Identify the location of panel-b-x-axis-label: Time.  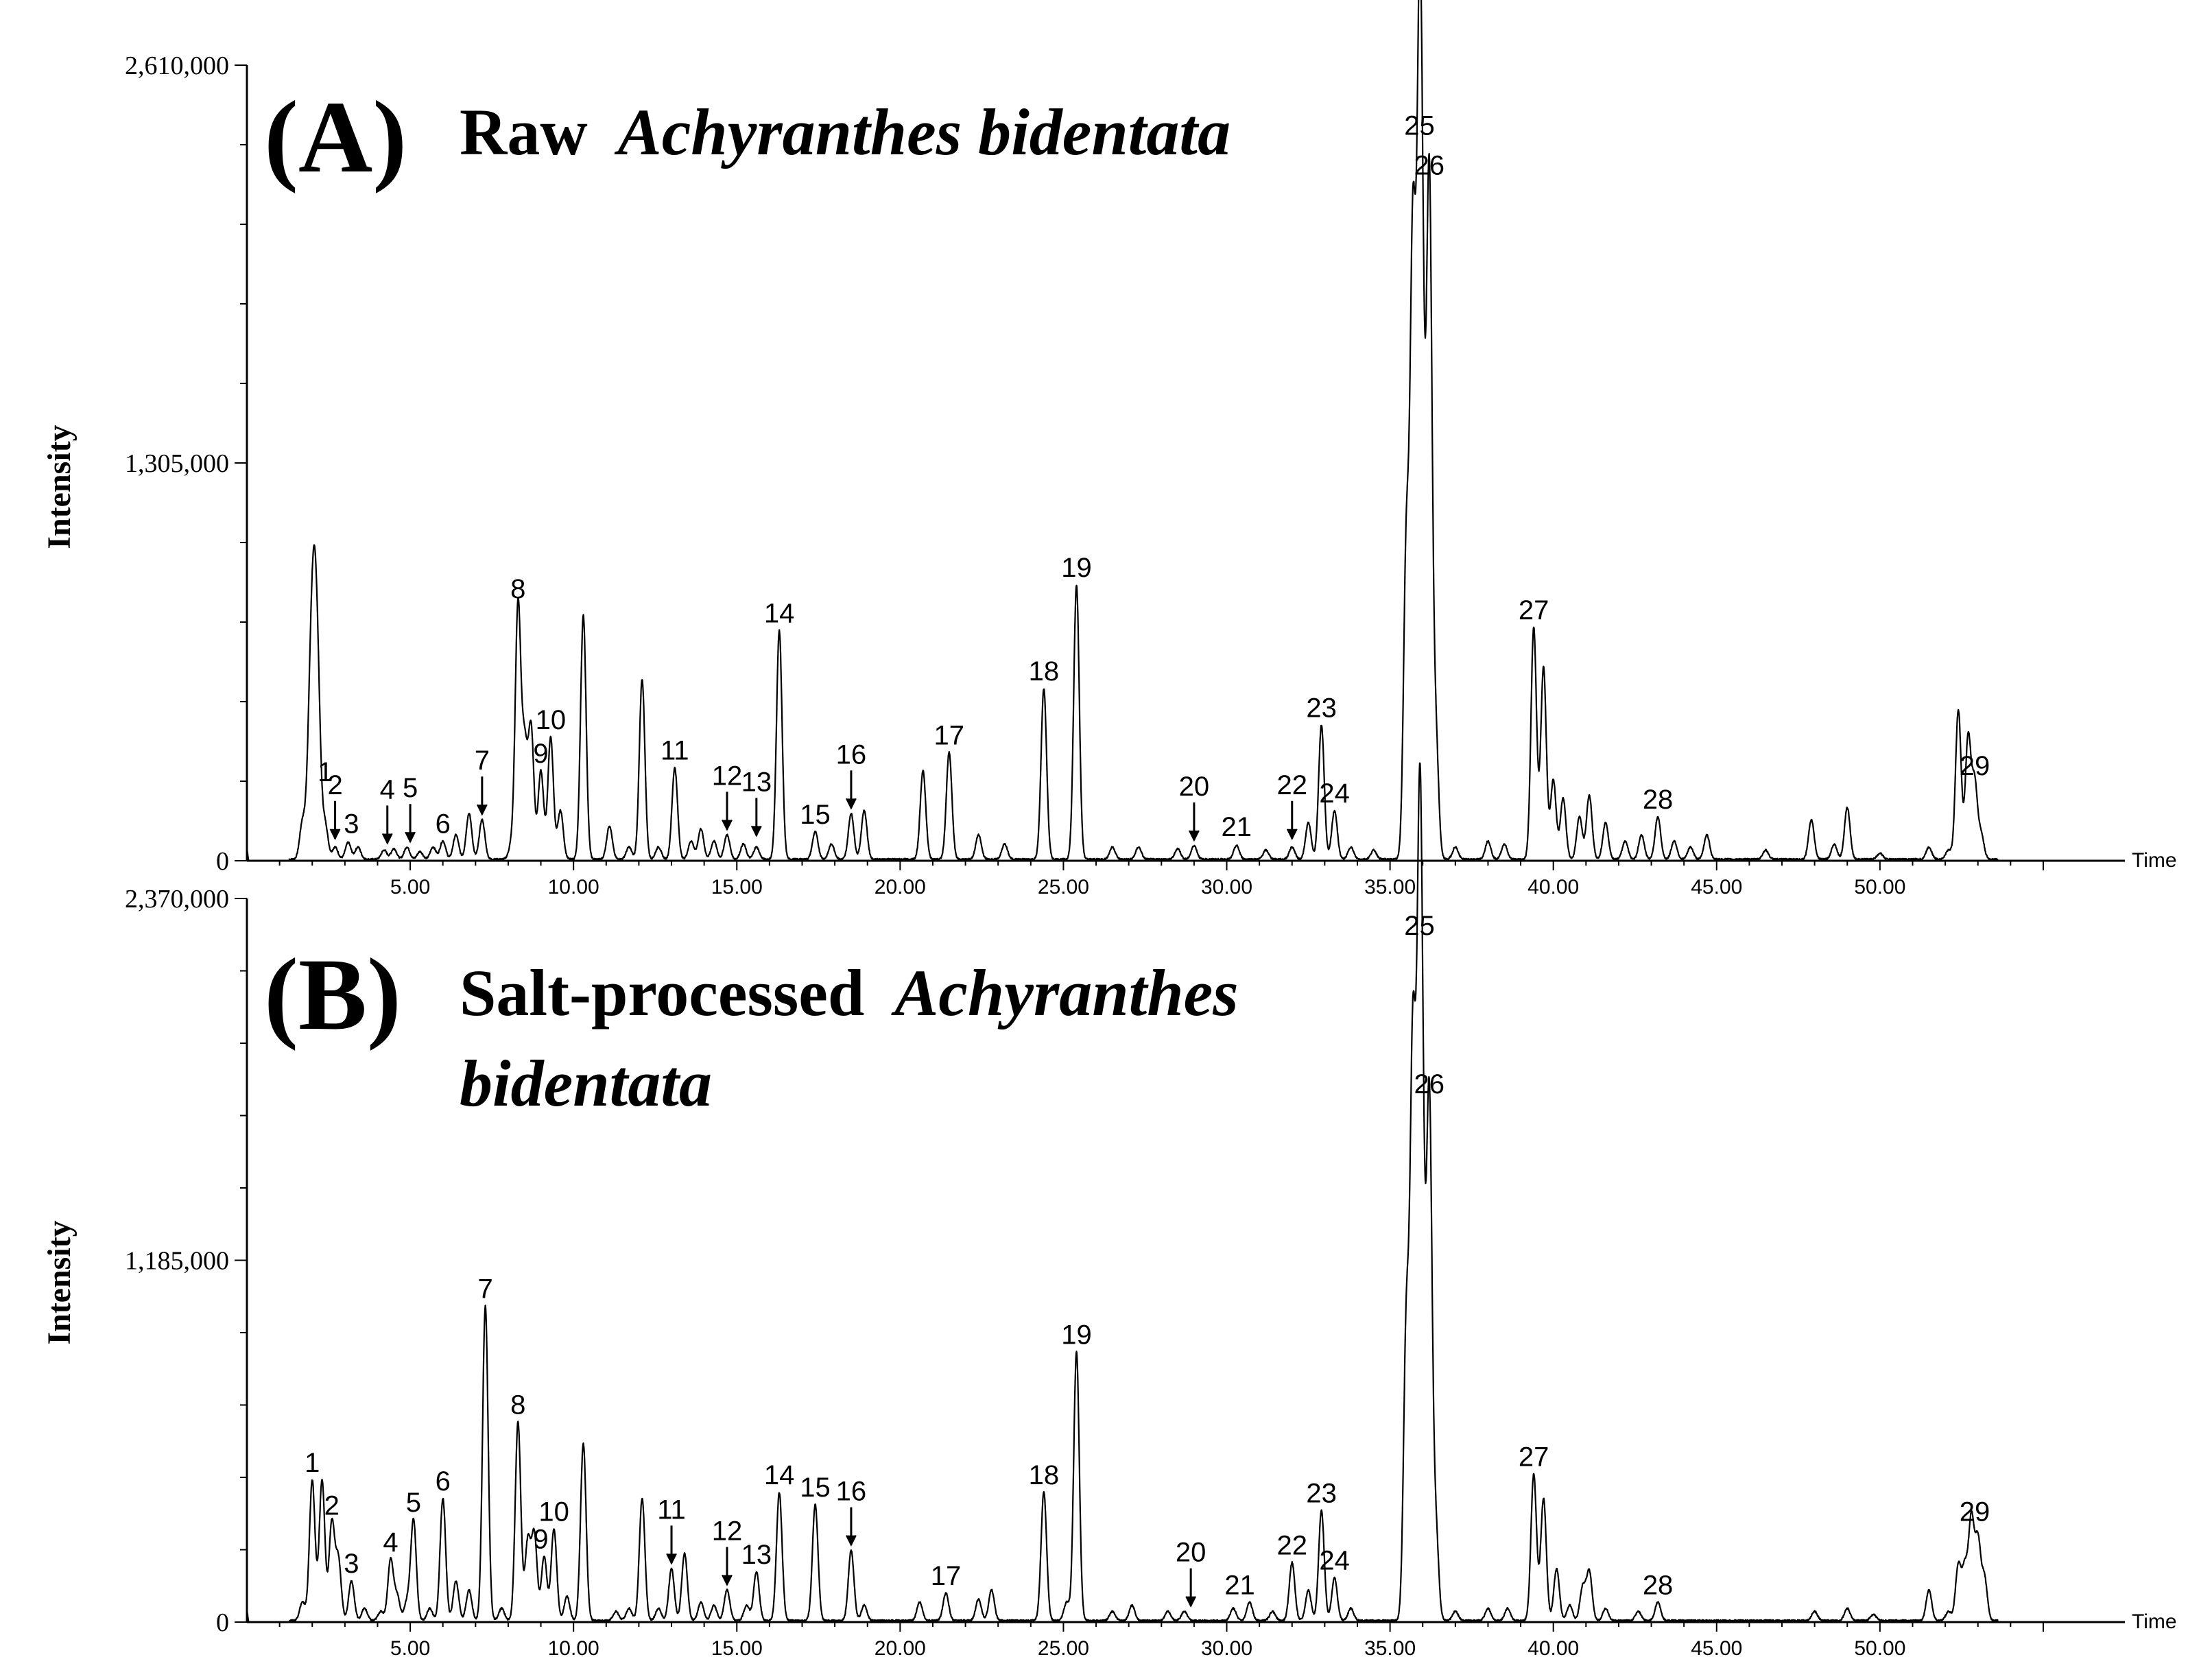
(2155, 1622).